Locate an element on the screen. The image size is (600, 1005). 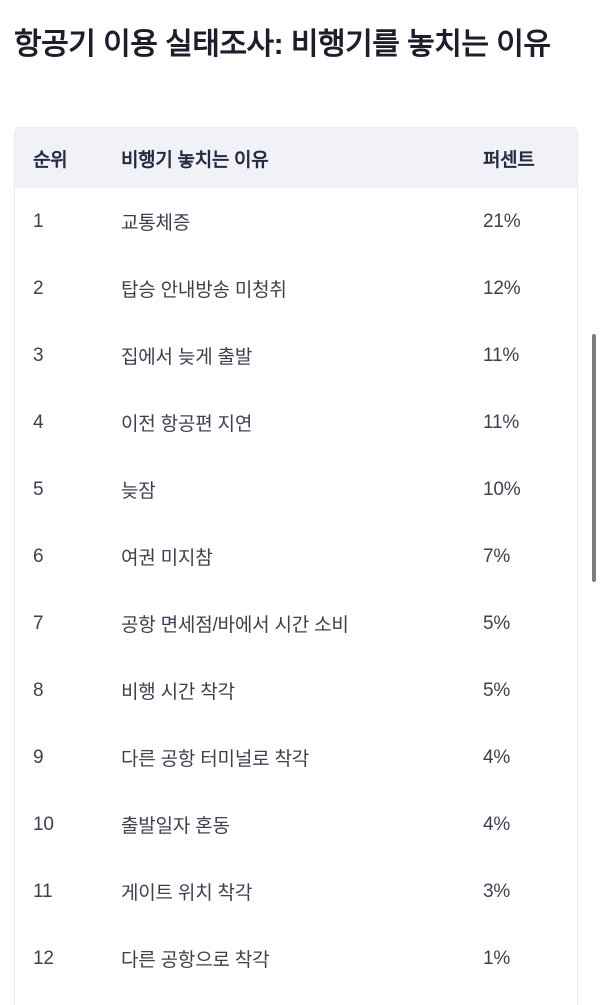
rank-cell: 4 is located at coordinates (38, 422).